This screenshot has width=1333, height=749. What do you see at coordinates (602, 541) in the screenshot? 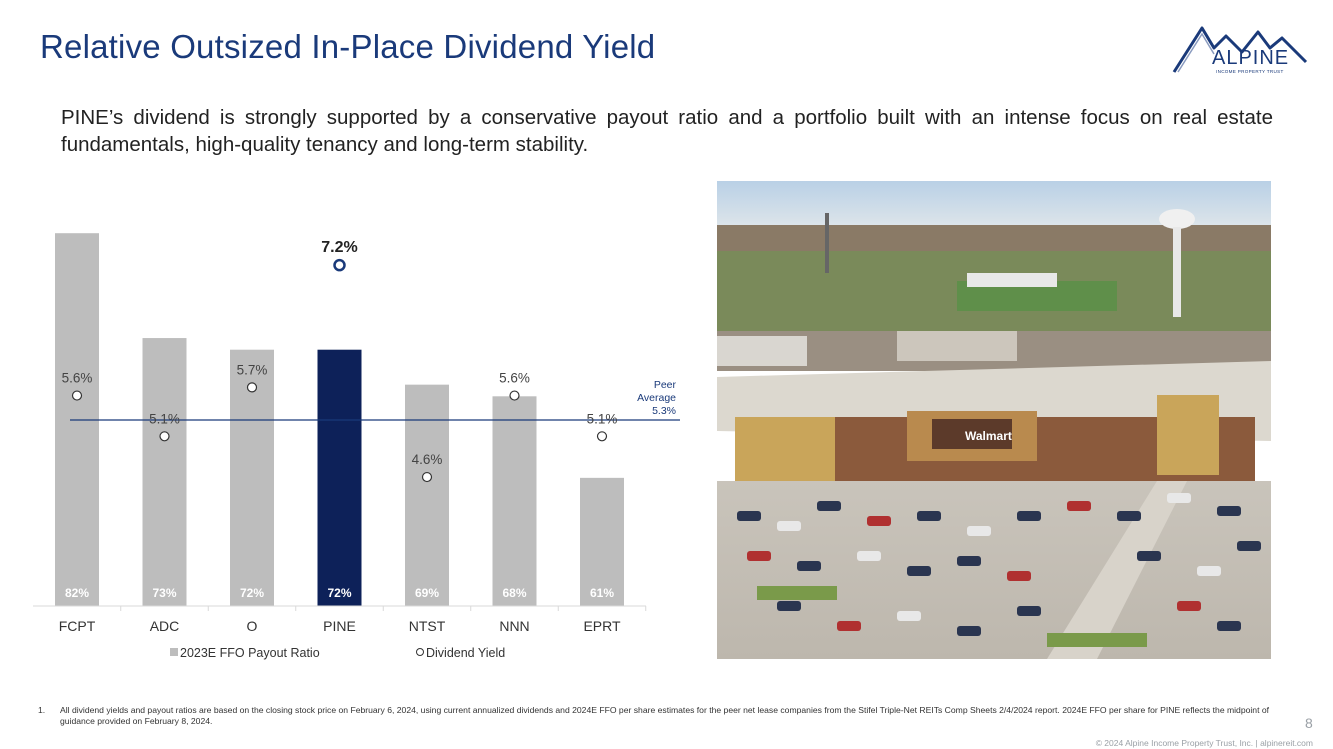
I see `bar-eprt` at bounding box center [602, 541].